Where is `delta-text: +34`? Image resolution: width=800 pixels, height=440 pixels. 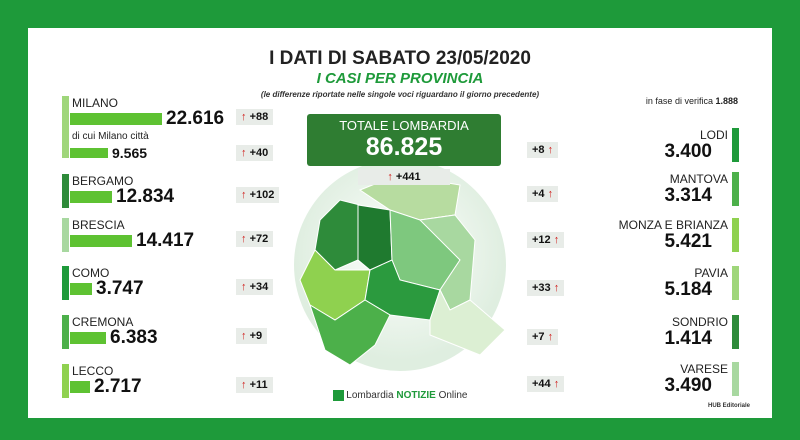
delta-text: +34 is located at coordinates (259, 287).